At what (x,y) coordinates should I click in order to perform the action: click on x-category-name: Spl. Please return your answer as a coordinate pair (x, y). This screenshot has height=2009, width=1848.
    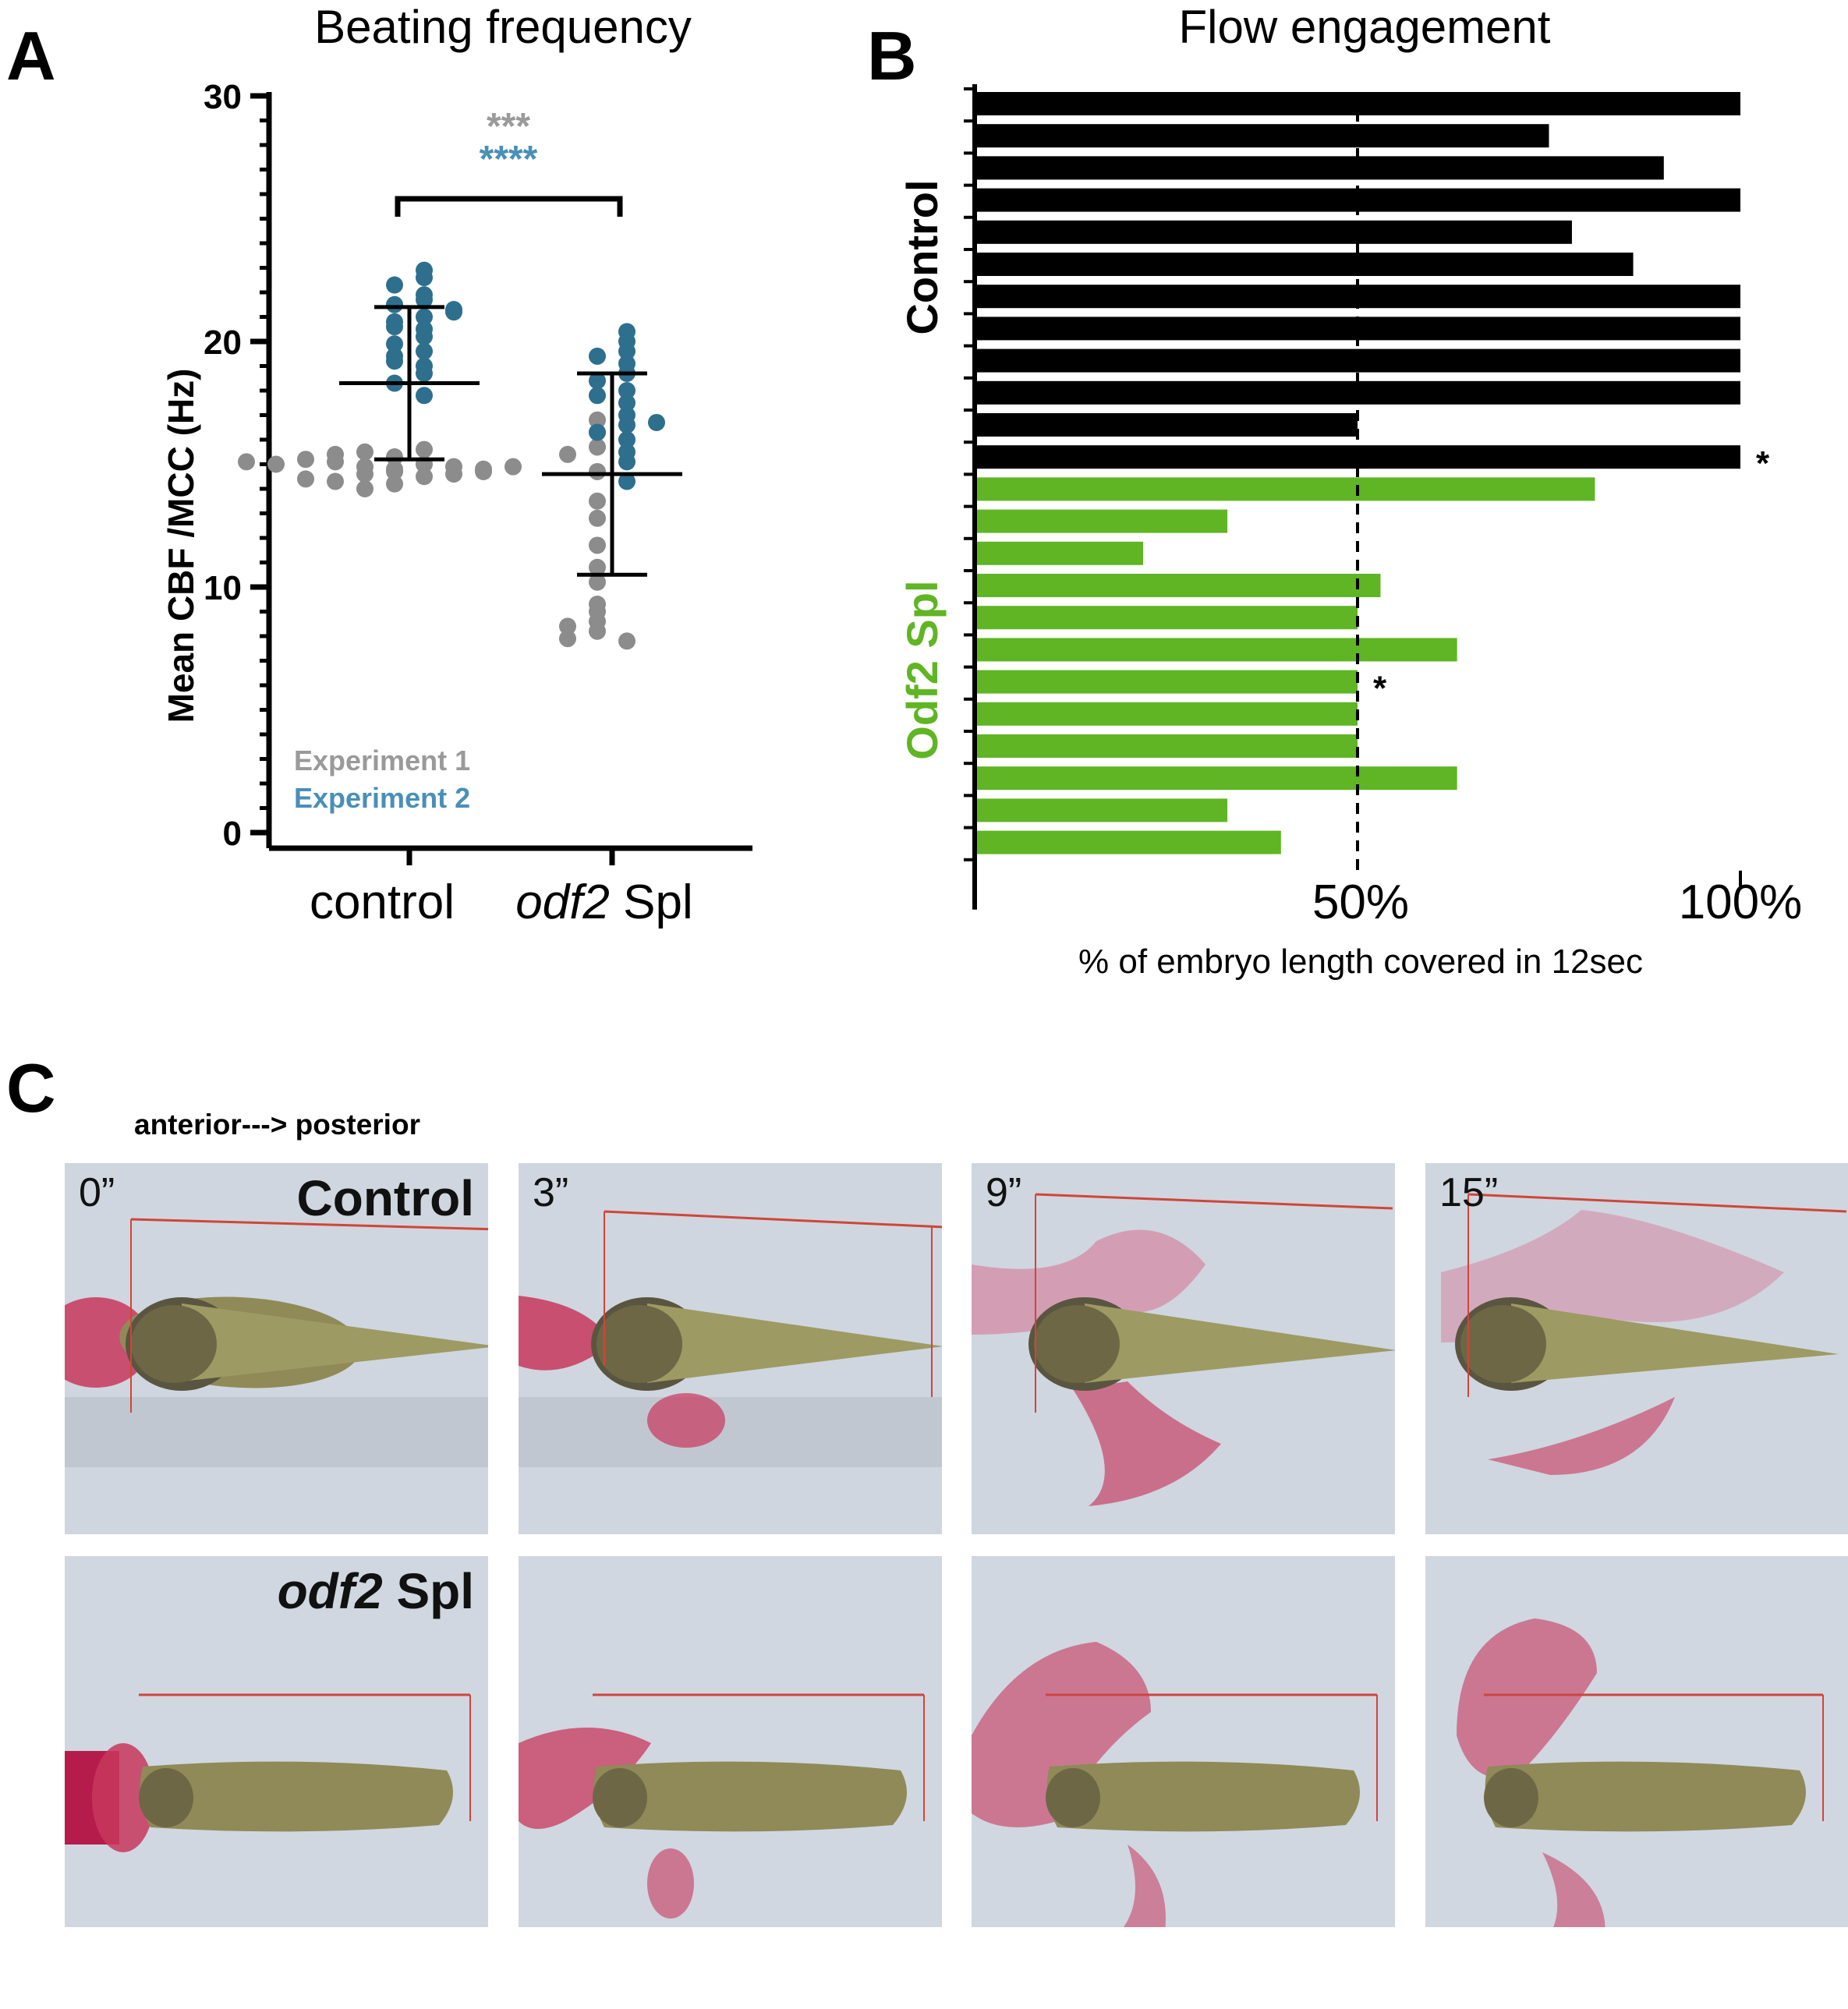
    Looking at the image, I should click on (658, 902).